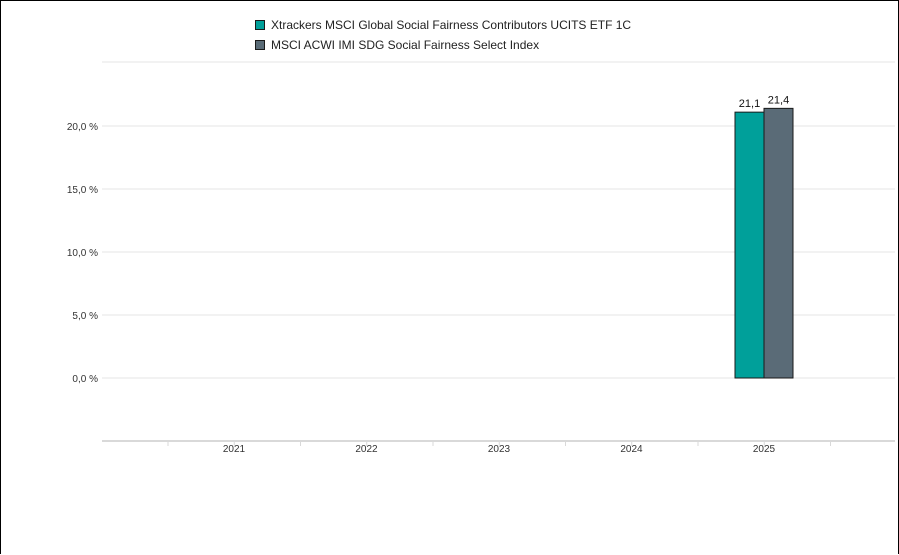  I want to click on x-tick-label: 2025, so click(764, 449).